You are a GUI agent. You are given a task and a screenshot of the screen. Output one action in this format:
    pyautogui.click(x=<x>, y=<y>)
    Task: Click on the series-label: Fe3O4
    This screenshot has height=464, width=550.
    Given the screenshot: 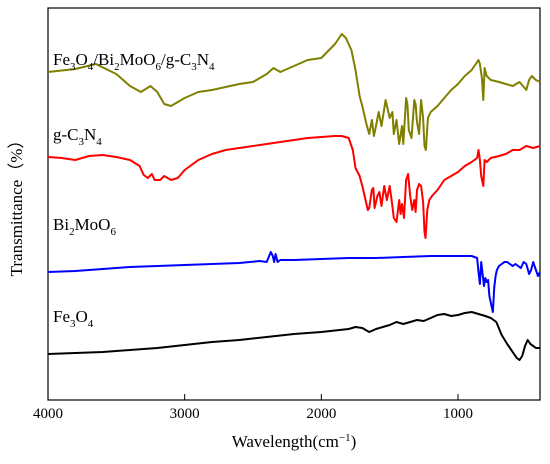 What is the action you would take?
    pyautogui.click(x=73, y=318)
    